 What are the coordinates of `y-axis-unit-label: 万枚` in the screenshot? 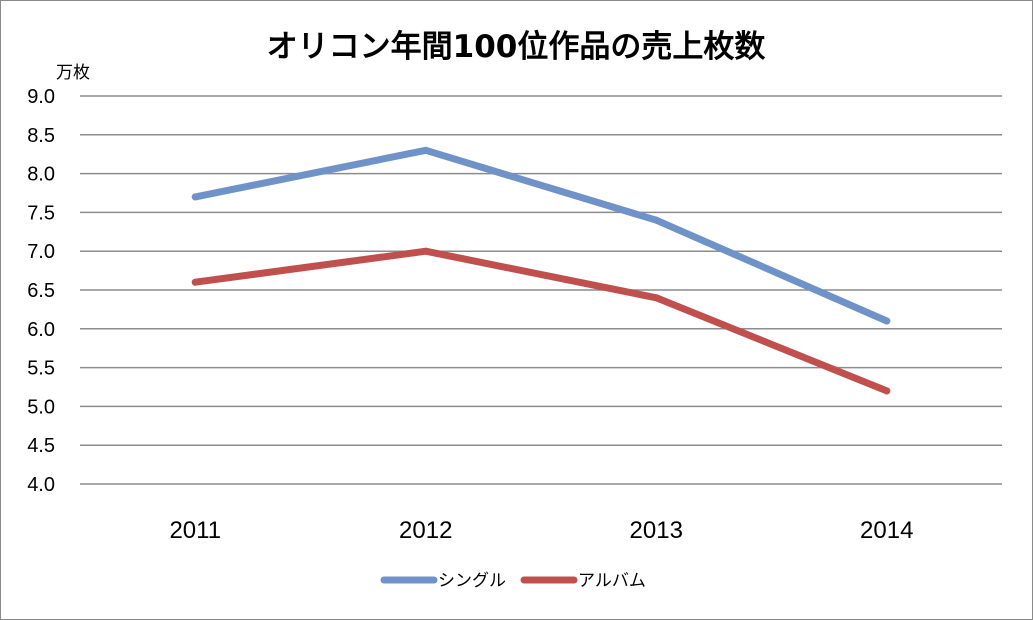 It's located at (73, 73).